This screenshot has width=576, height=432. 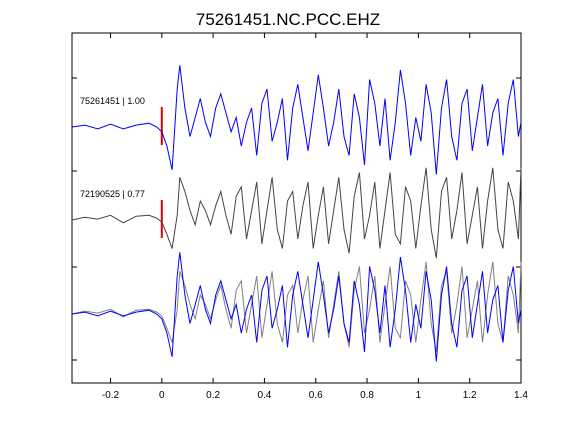 I want to click on trace-label: 75261451 | 1.00, so click(x=112, y=101).